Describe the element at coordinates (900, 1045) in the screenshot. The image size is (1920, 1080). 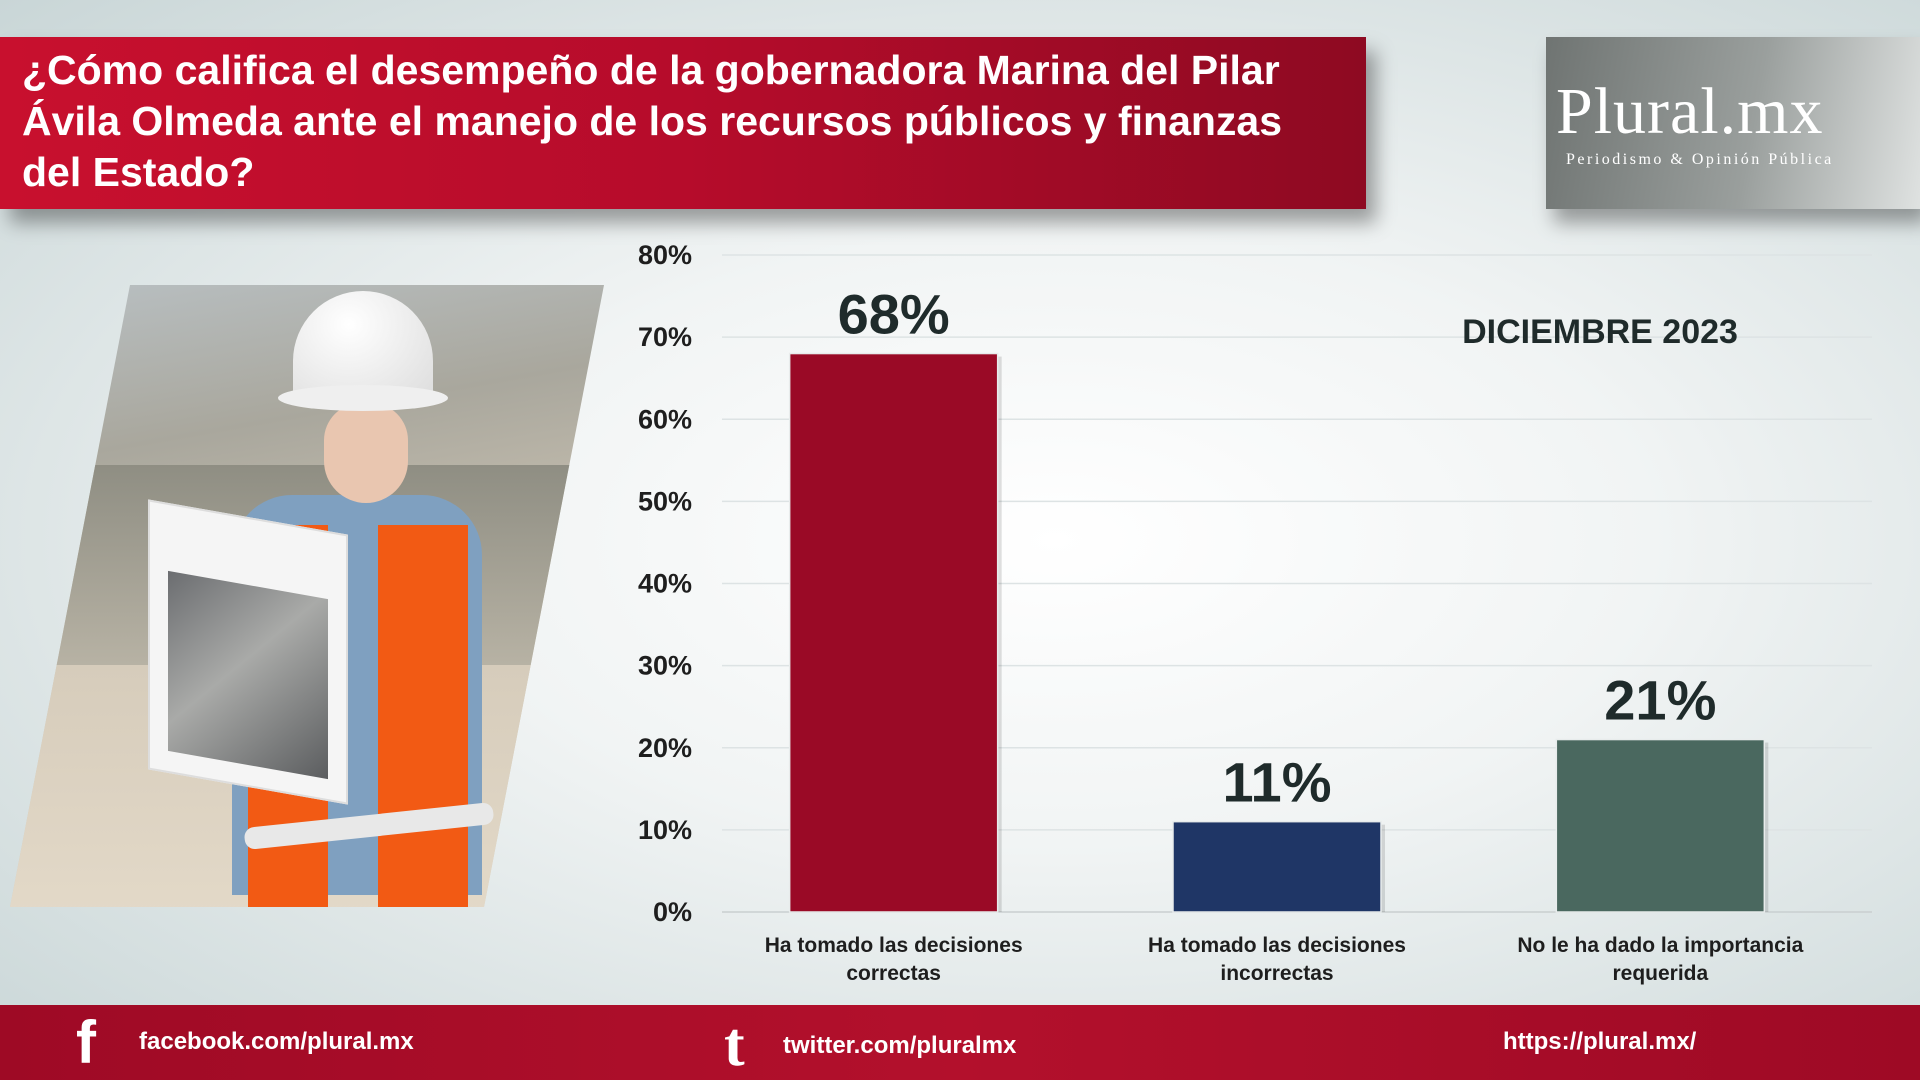
I see `twitter-link: twitter.com/pluralmx` at that location.